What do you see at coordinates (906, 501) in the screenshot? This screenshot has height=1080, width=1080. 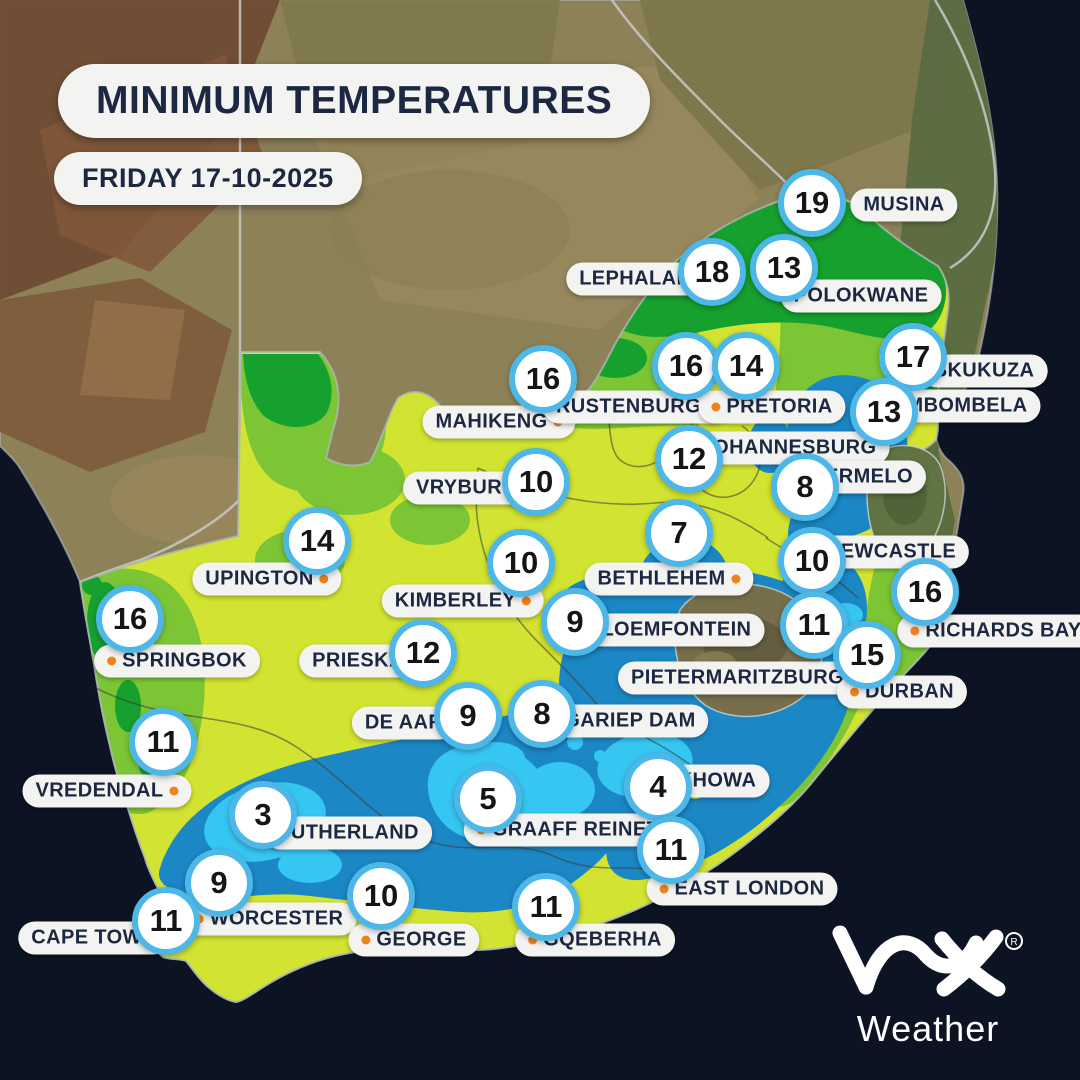 I see `eswatini-terrain` at bounding box center [906, 501].